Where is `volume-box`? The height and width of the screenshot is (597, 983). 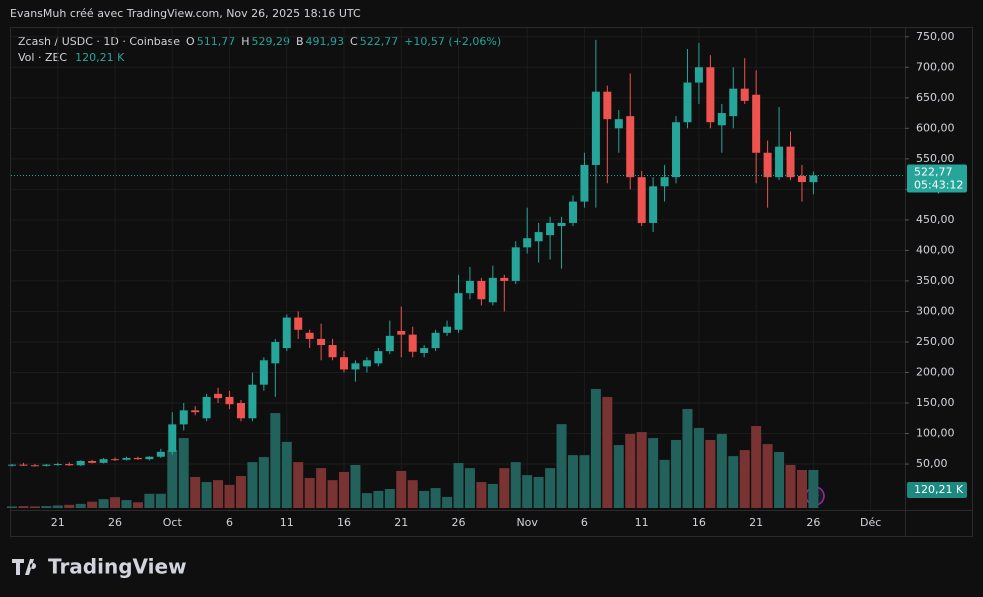
volume-box is located at coordinates (937, 489).